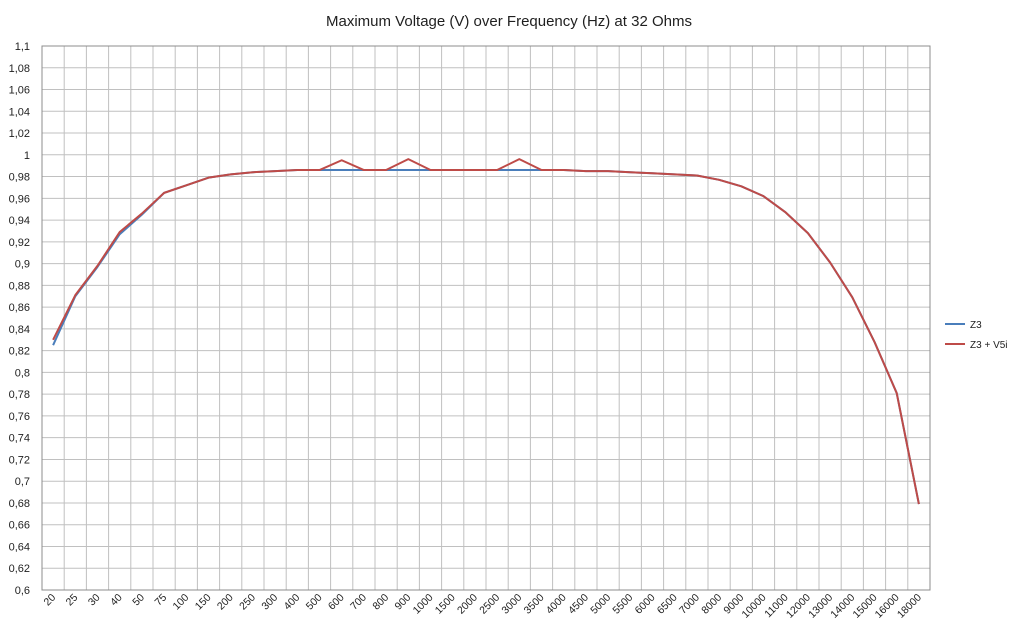  What do you see at coordinates (989, 345) in the screenshot?
I see `legend-label-z3-v5i: Z3 + V5i` at bounding box center [989, 345].